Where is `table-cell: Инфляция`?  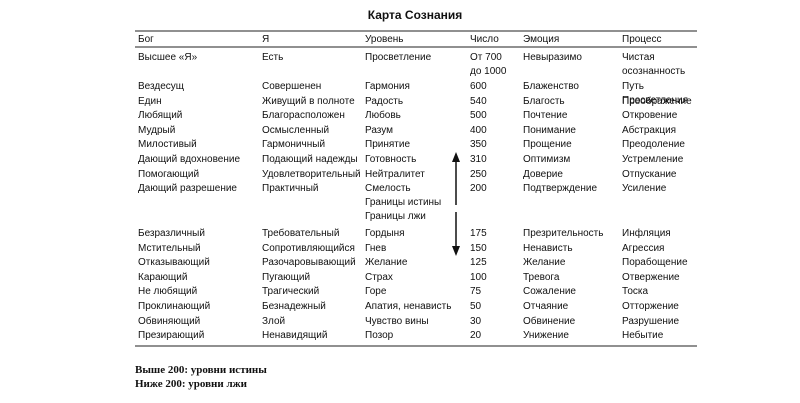 table-cell: Инфляция is located at coordinates (646, 233).